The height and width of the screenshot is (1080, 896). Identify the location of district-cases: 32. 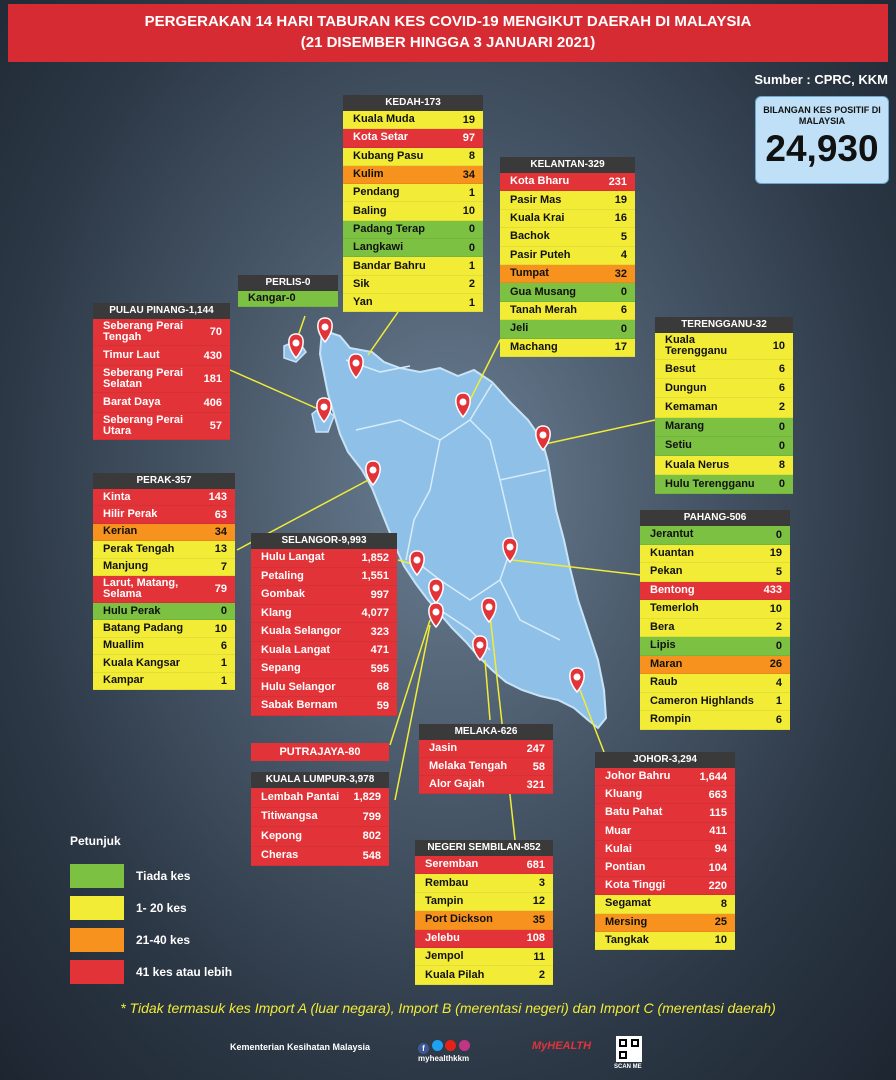
(620, 273).